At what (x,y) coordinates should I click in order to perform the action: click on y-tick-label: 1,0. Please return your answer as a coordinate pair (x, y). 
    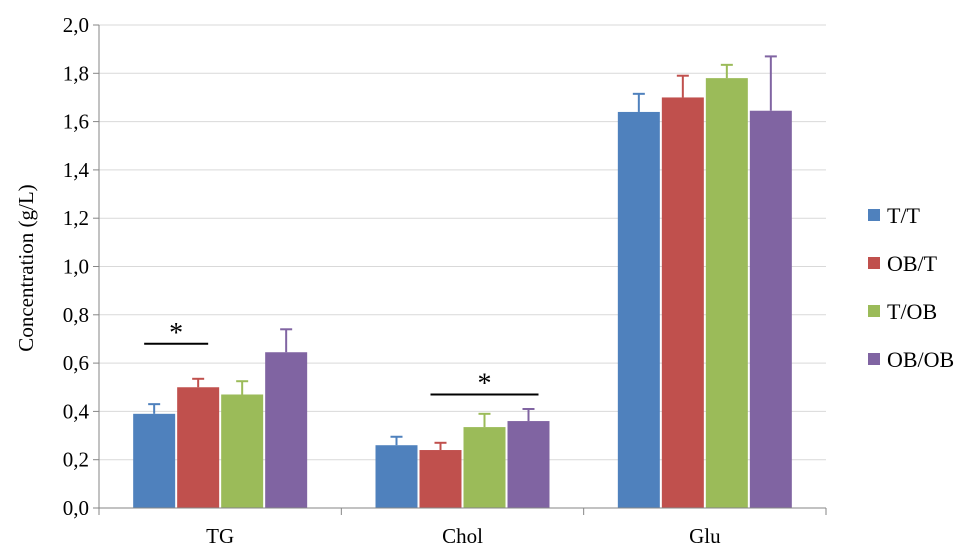
    Looking at the image, I should click on (76, 267).